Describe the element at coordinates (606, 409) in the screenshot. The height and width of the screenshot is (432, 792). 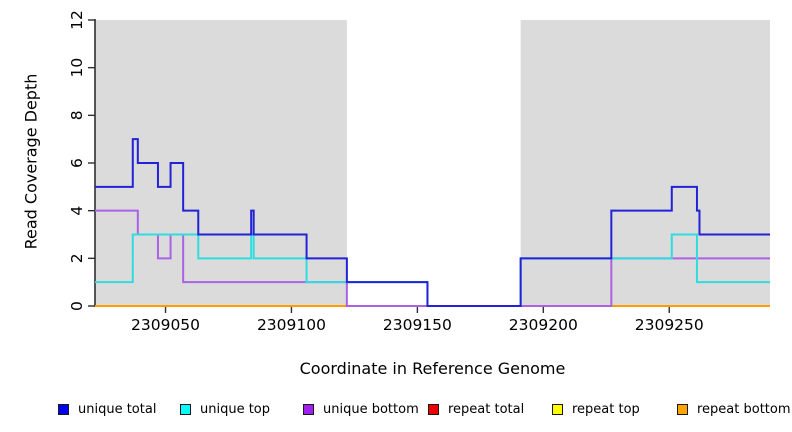
I see `legend-label: repeat top` at that location.